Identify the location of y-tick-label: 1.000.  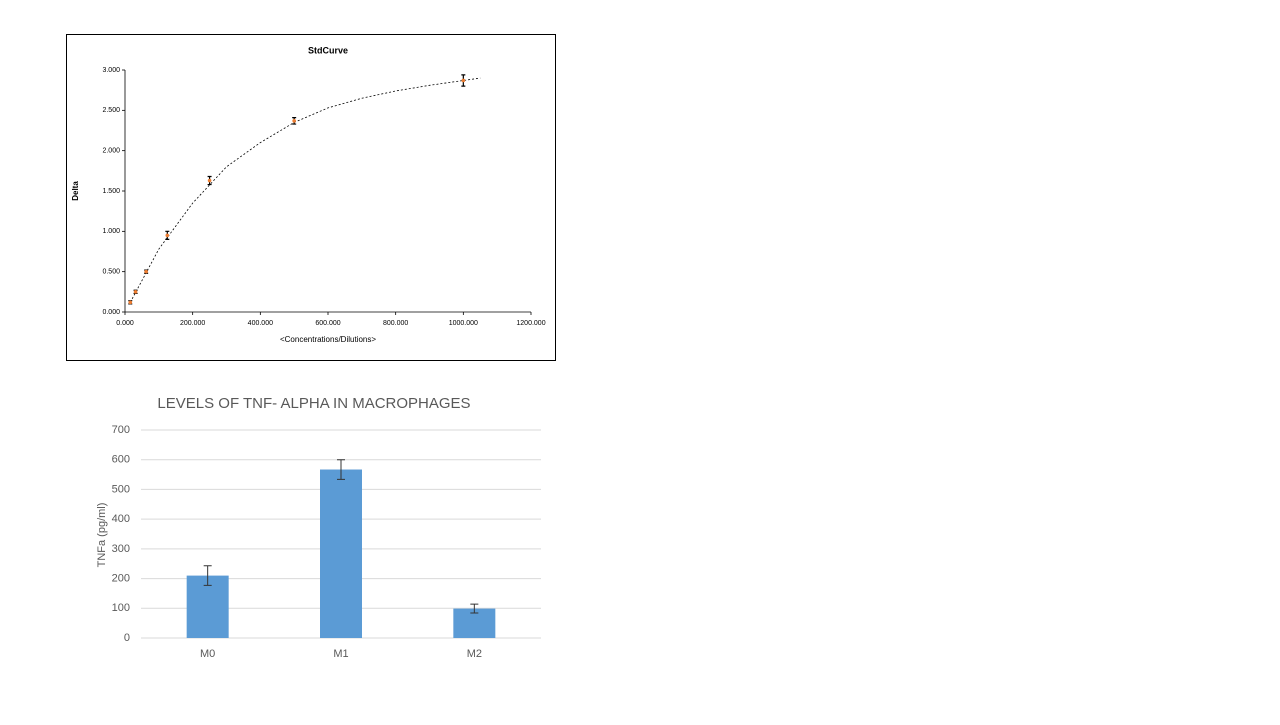
(111, 231).